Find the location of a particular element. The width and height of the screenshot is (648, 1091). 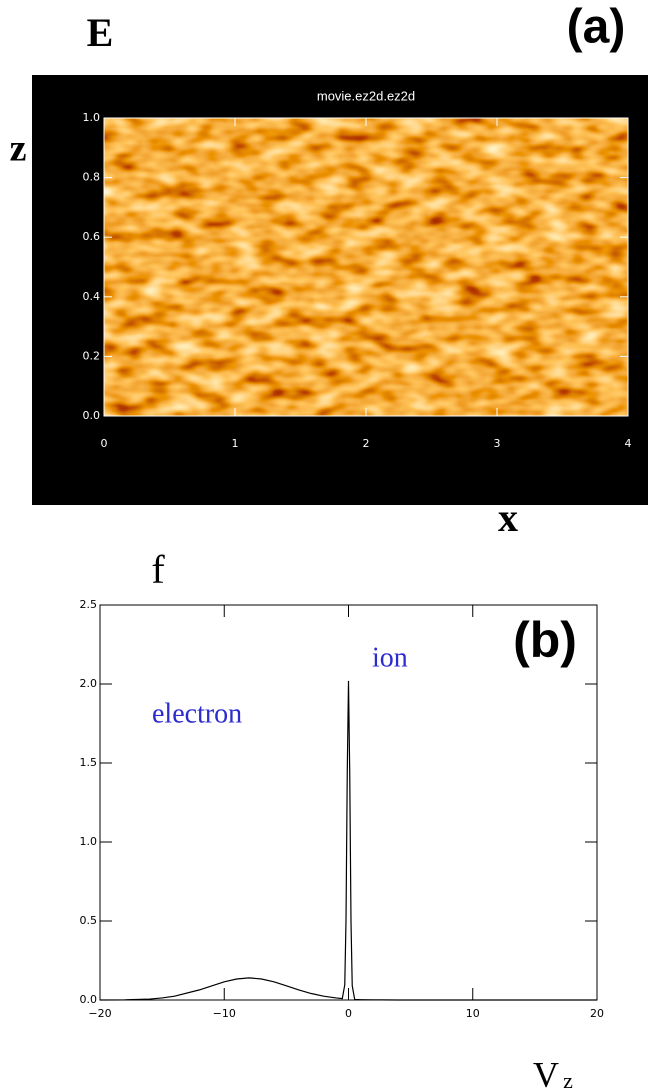

y-tick-label: 0.2 is located at coordinates (92, 355).